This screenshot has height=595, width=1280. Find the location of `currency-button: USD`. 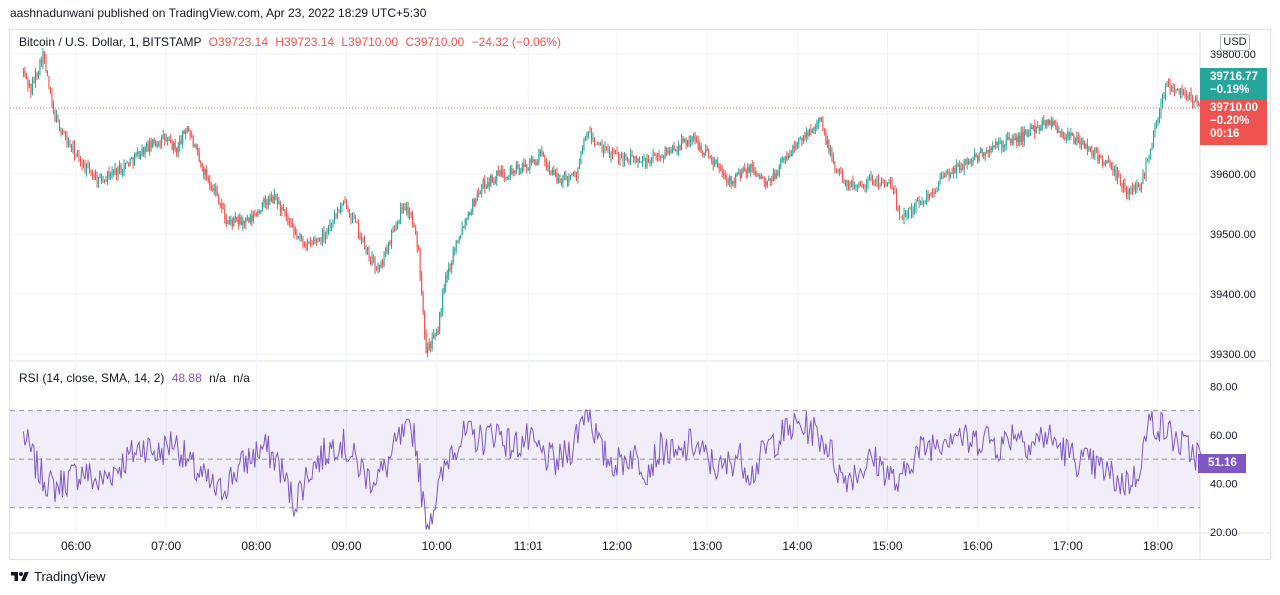

currency-button: USD is located at coordinates (1235, 42).